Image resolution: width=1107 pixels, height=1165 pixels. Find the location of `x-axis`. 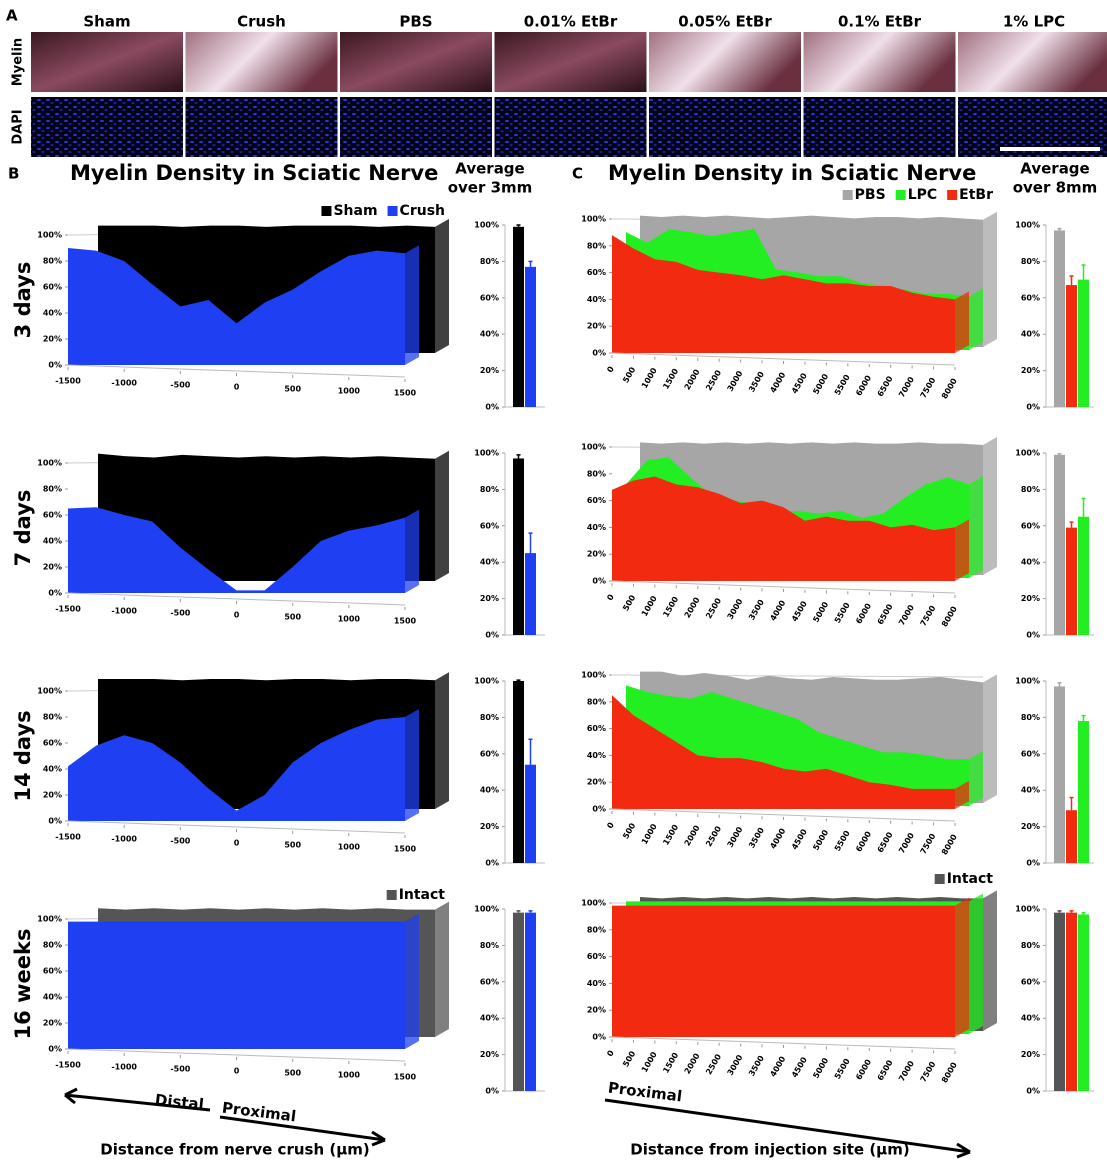

x-axis is located at coordinates (783, 1043).